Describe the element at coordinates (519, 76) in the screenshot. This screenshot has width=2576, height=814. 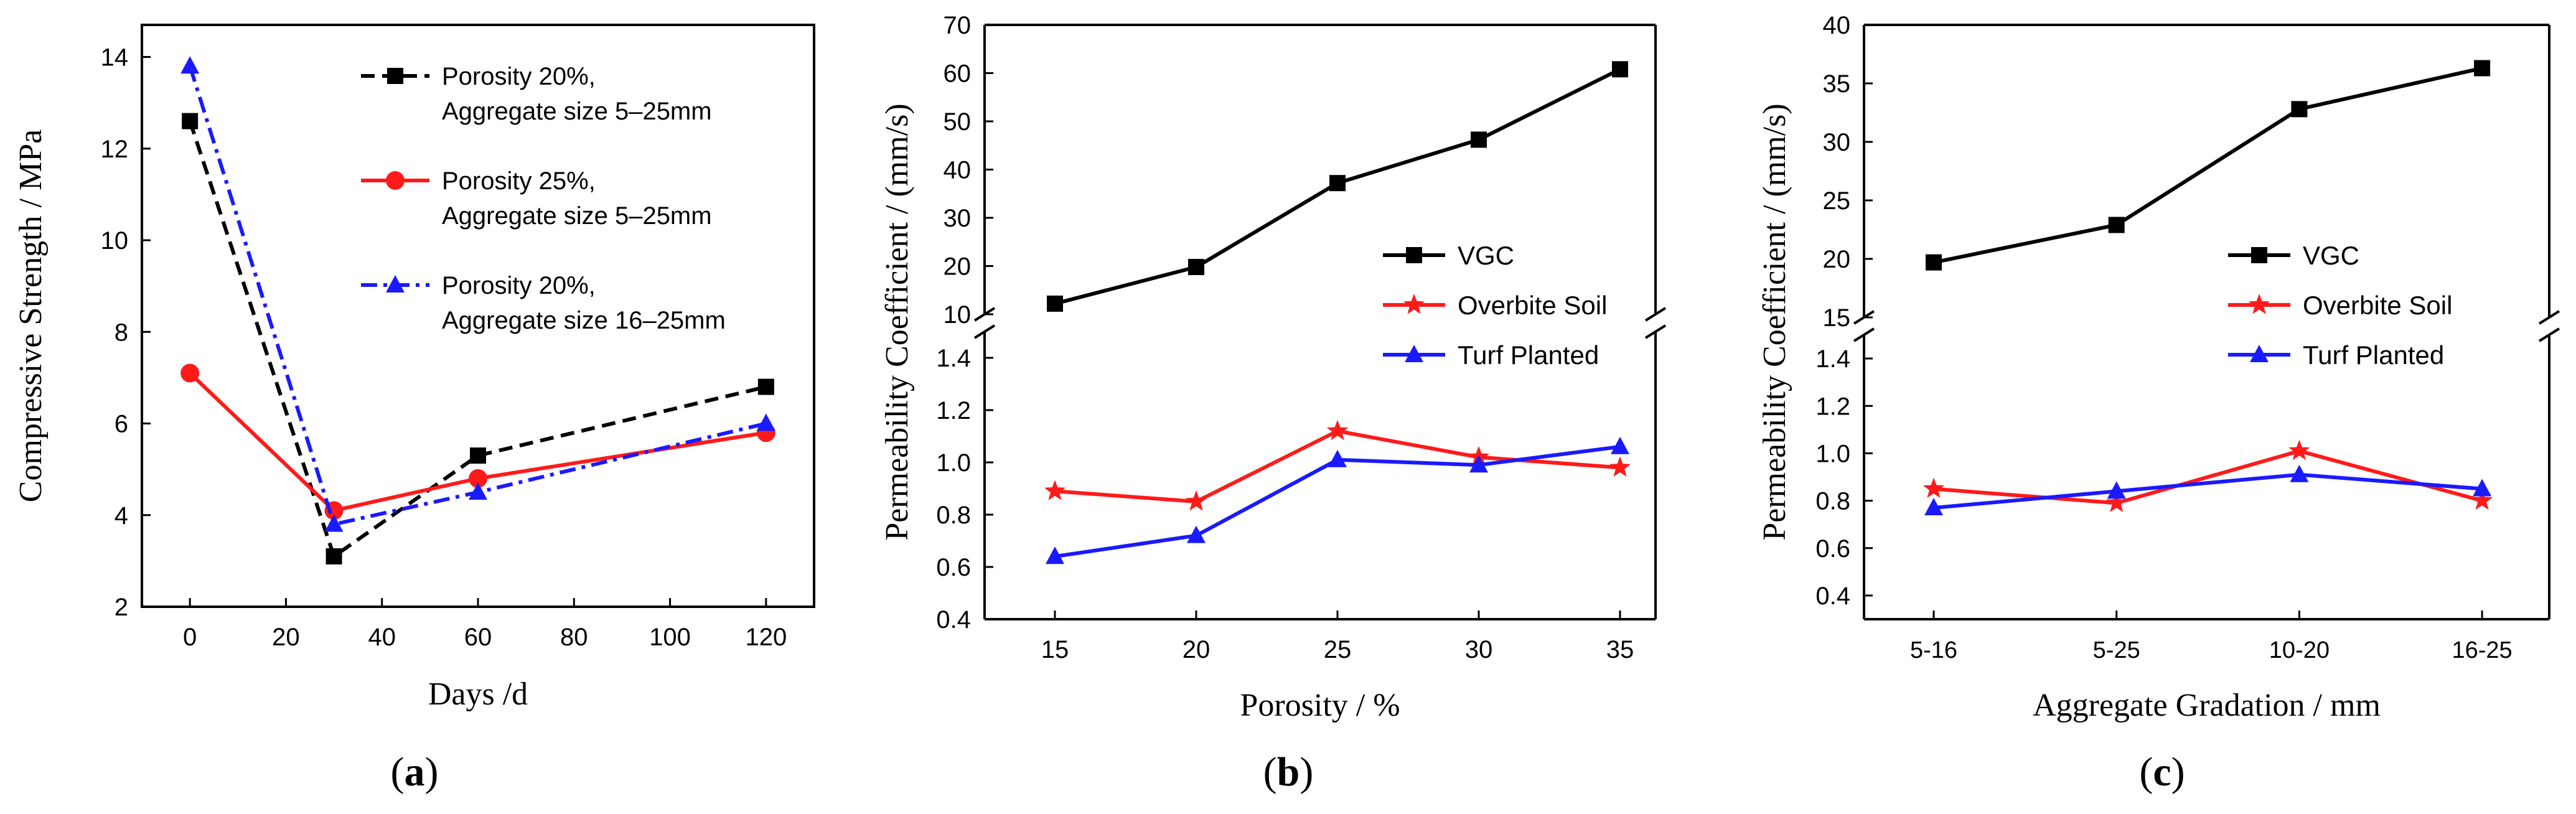
I see `panel-a-legend-0-label-line1: Porosity 20%,` at that location.